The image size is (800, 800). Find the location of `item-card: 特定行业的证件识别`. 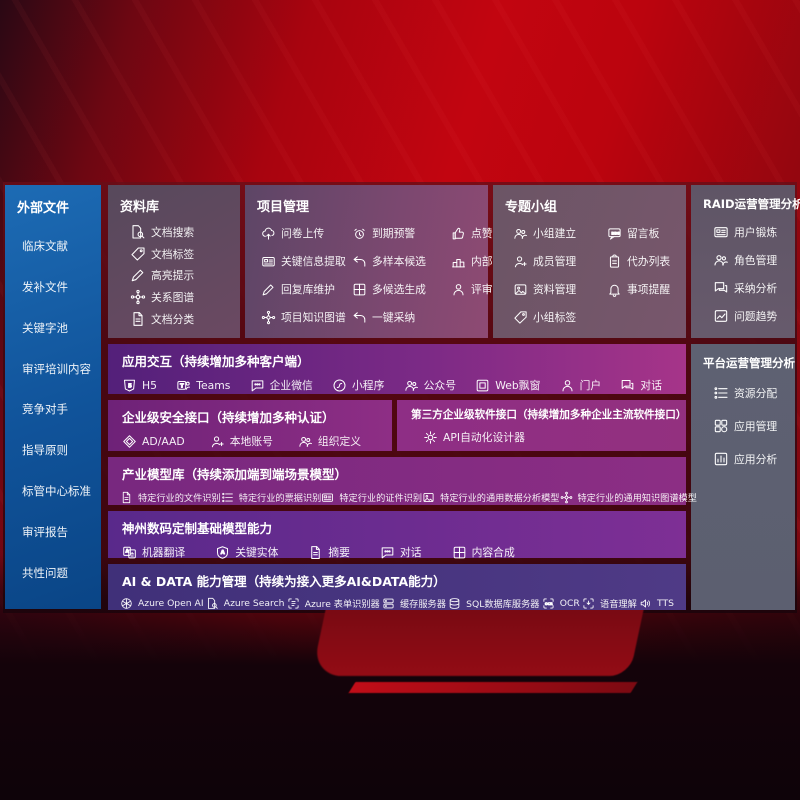

item-card: 特定行业的证件识别 is located at coordinates (371, 497).